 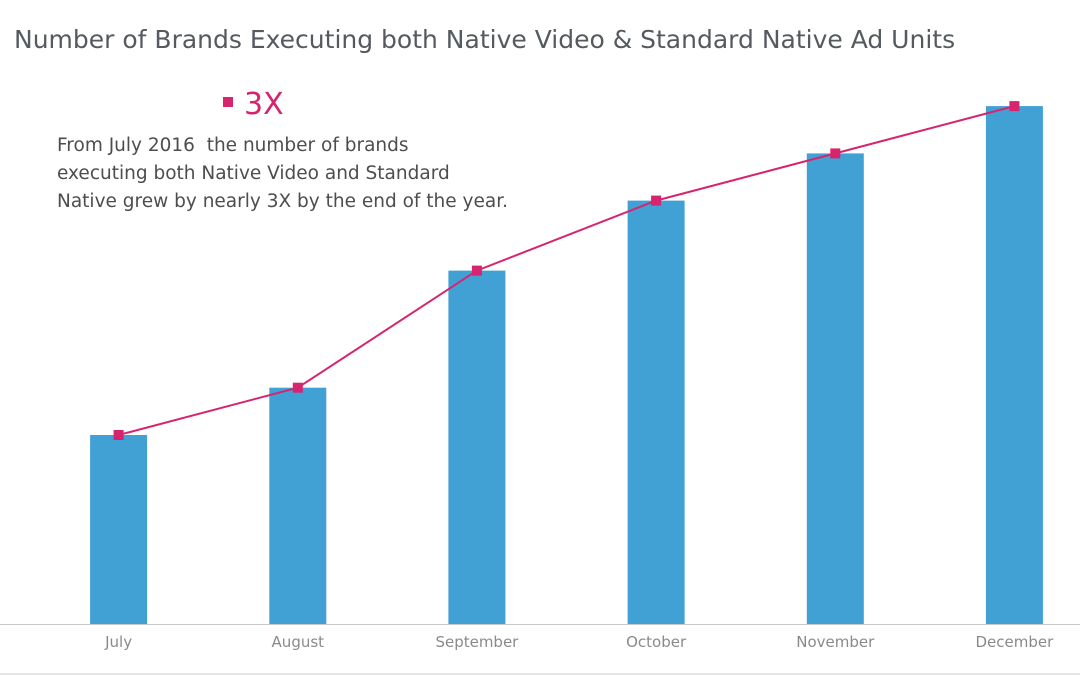 I want to click on point-december, so click(x=1014, y=106).